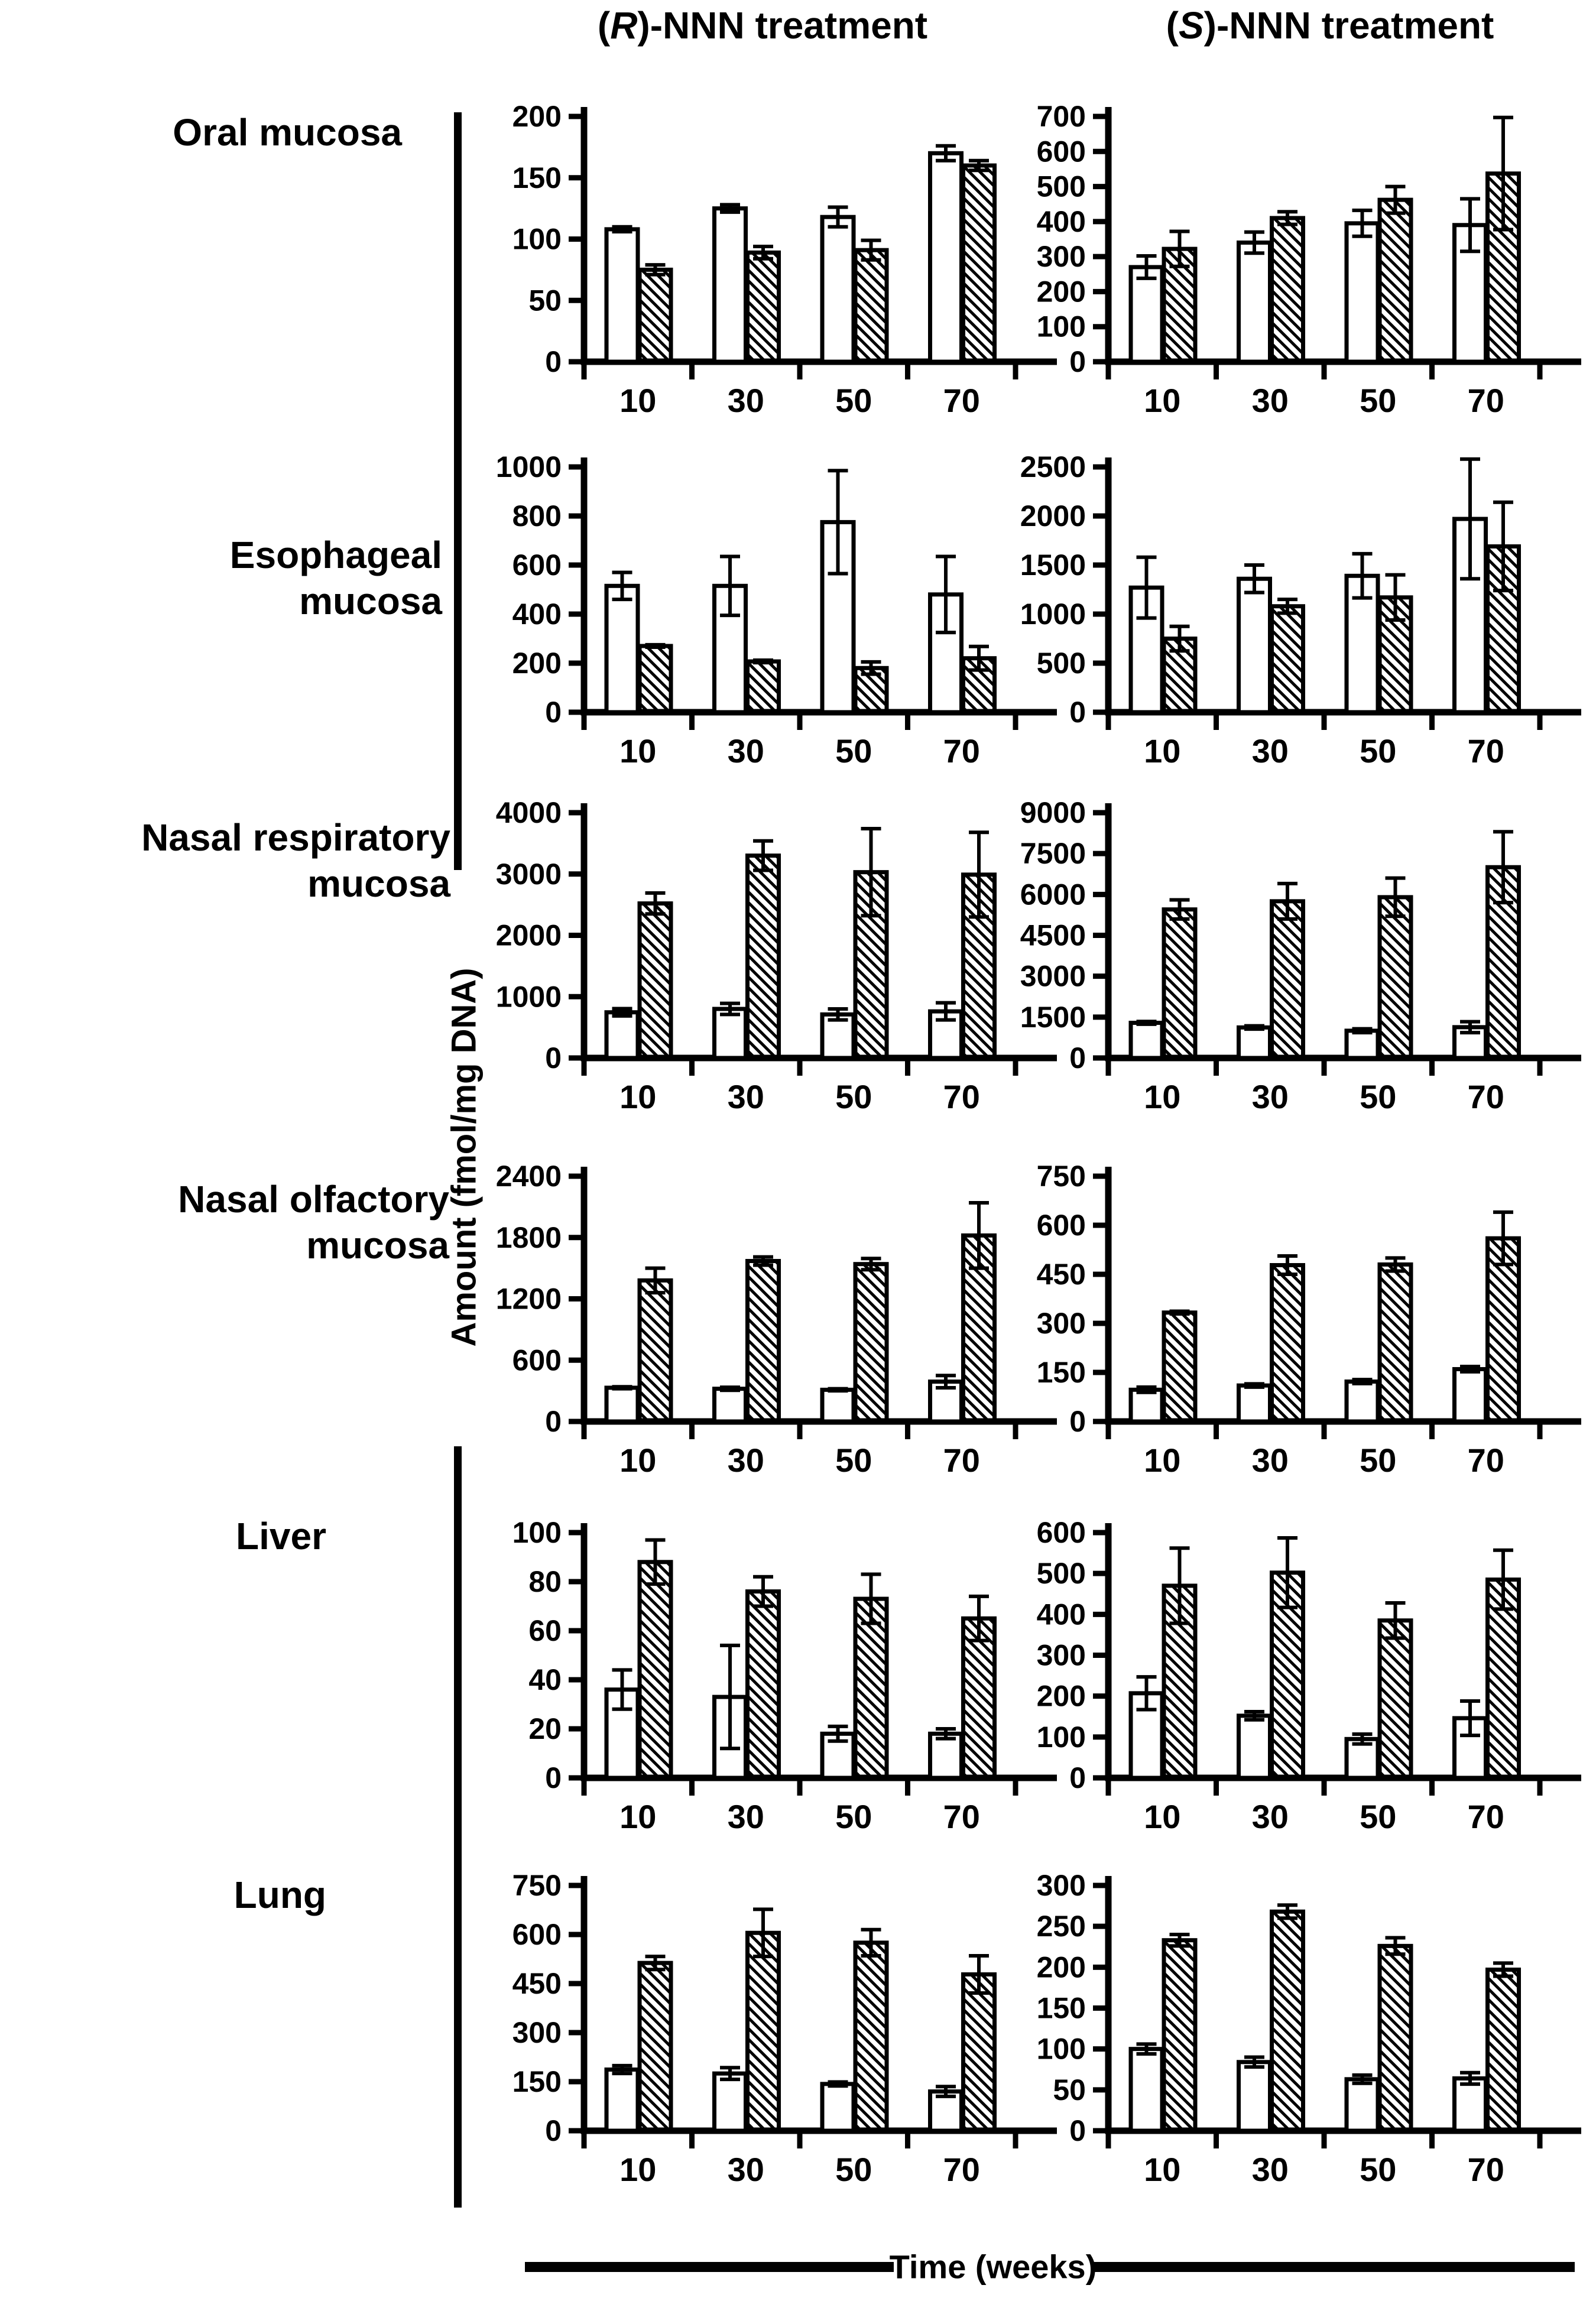  I want to click on y-tick-label: 7500, so click(1053, 853).